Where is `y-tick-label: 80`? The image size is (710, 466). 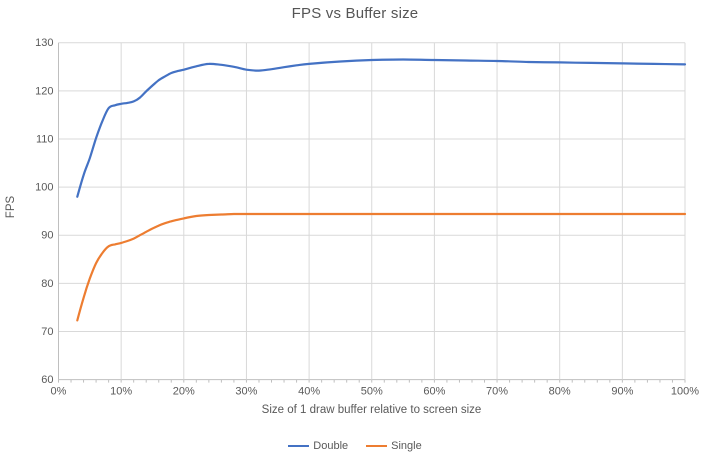
y-tick-label: 80 is located at coordinates (47, 284).